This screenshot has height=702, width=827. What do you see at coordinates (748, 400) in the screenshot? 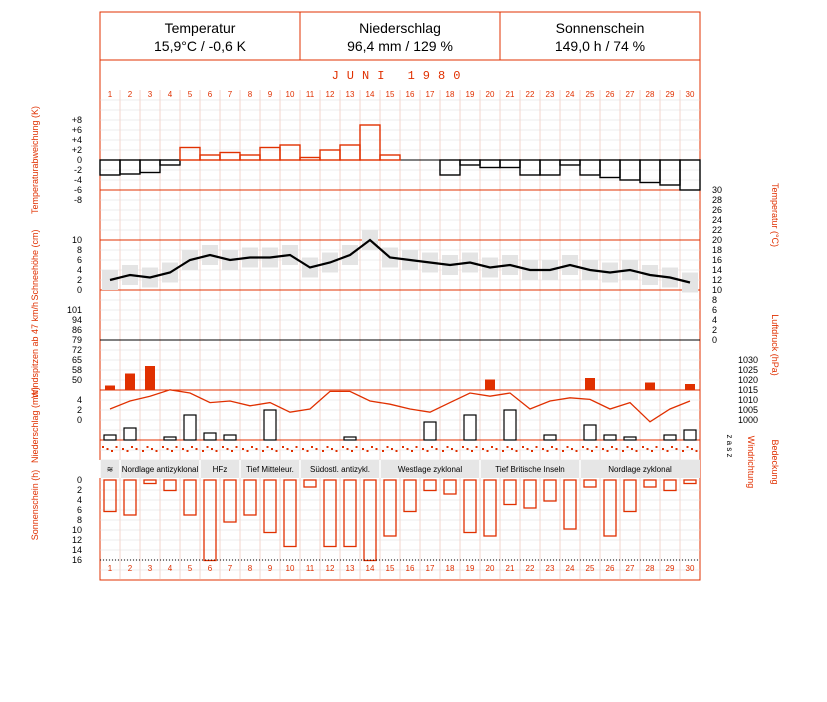
I see `pressure-tick: 1010` at bounding box center [748, 400].